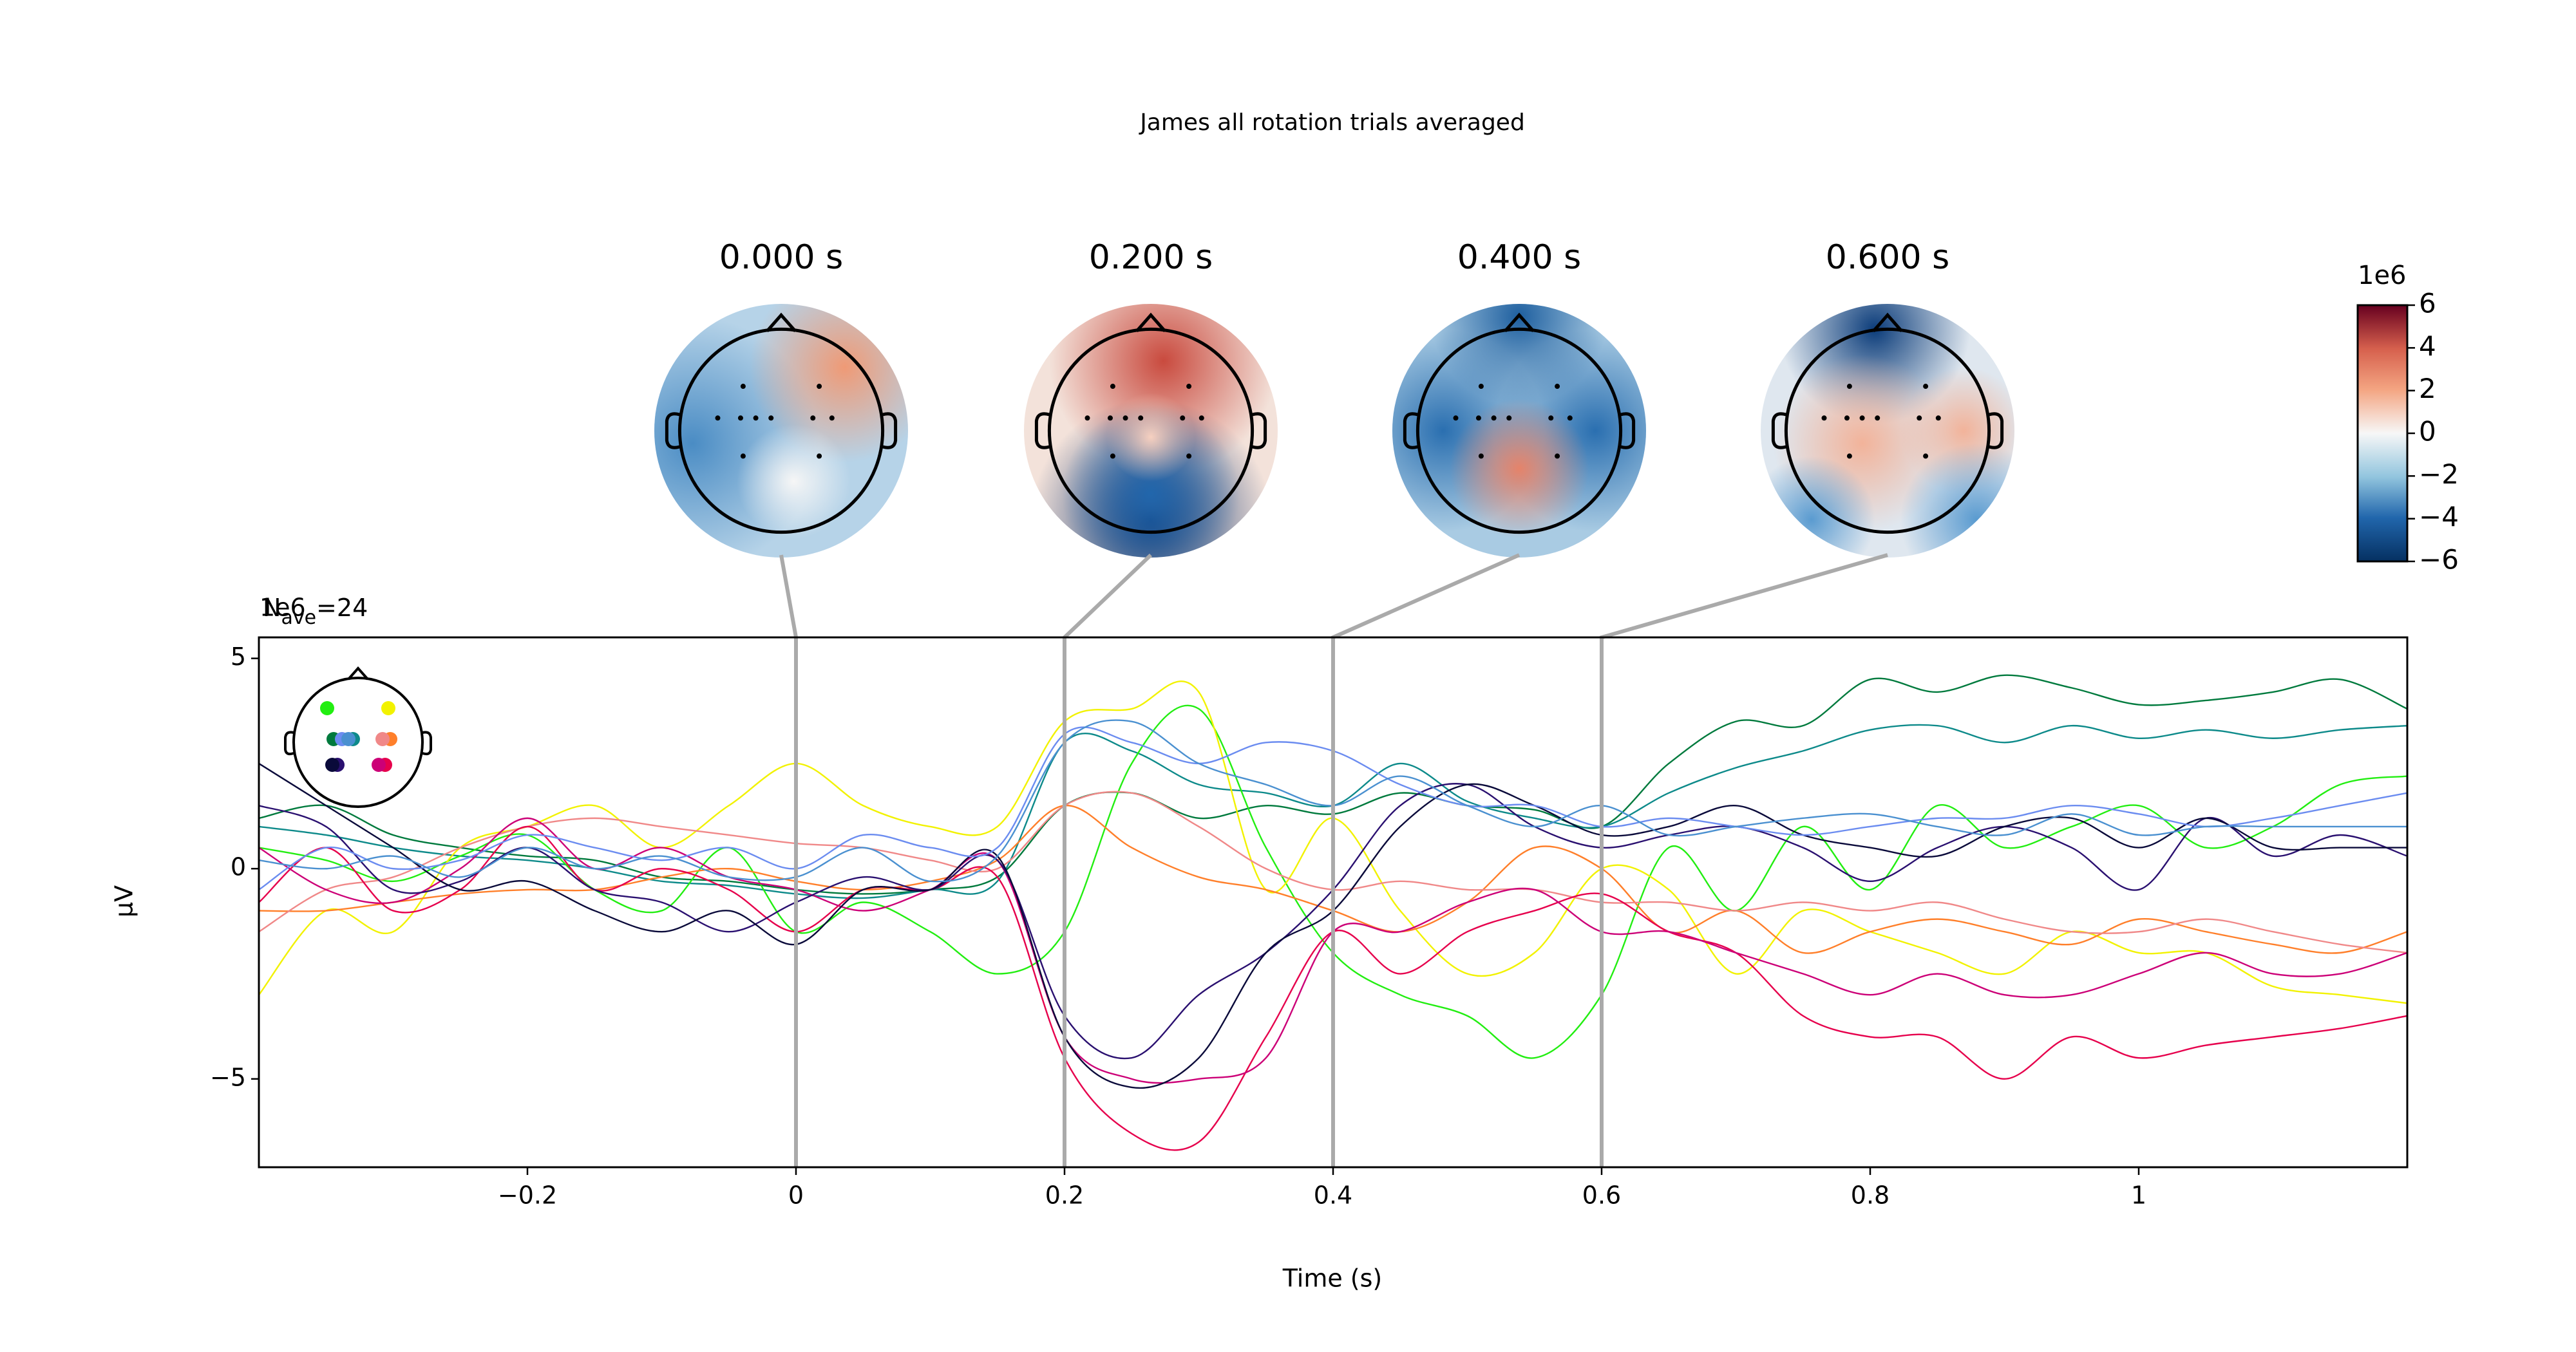 This screenshot has width=2576, height=1352. I want to click on offset-text: 1e6, so click(283, 608).